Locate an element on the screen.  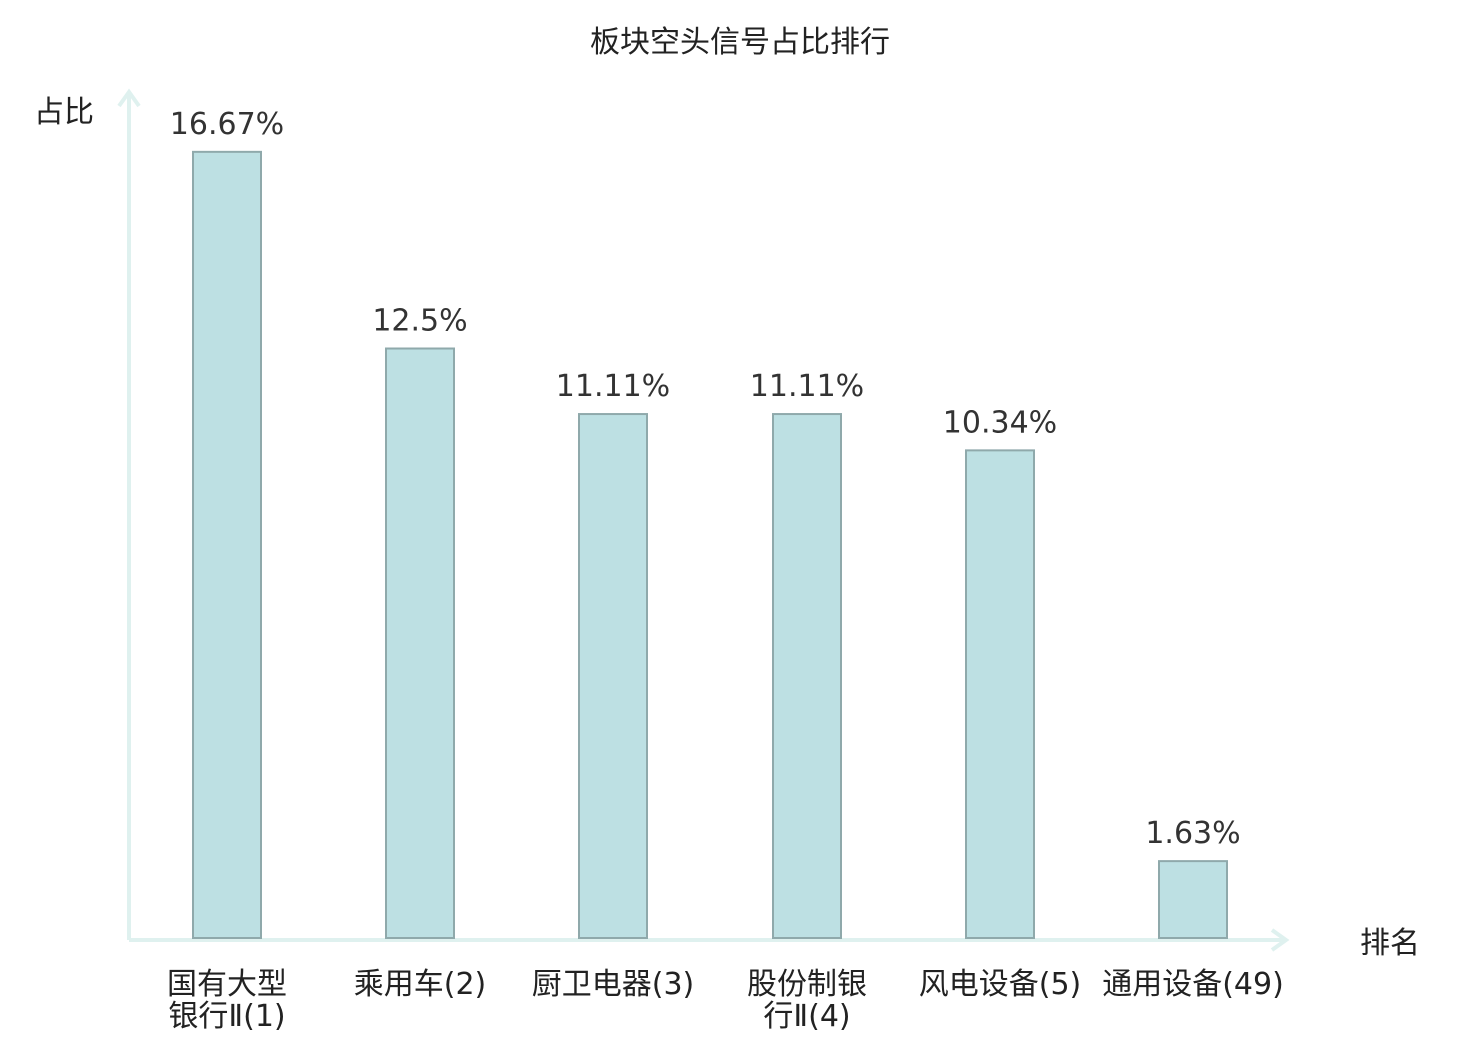
y-axis-arrow is located at coordinates (129, 98).